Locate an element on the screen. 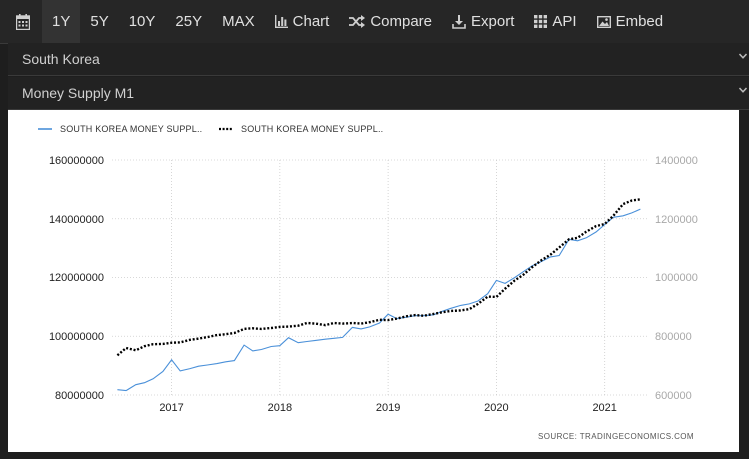 This screenshot has height=459, width=749. range-10y-button: 10Y is located at coordinates (142, 21).